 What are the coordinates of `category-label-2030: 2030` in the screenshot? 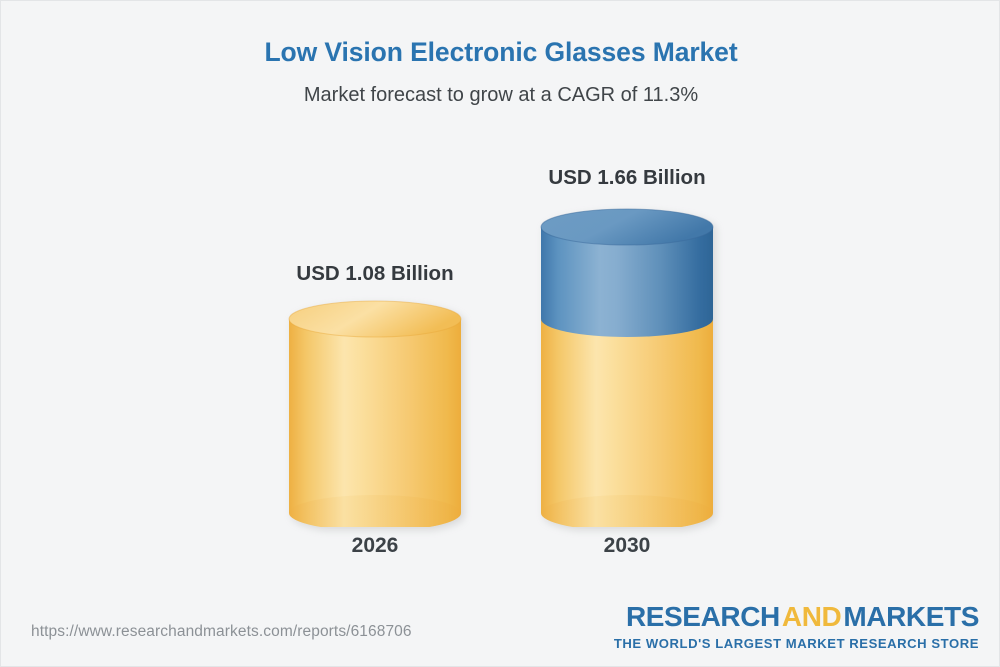 It's located at (627, 545).